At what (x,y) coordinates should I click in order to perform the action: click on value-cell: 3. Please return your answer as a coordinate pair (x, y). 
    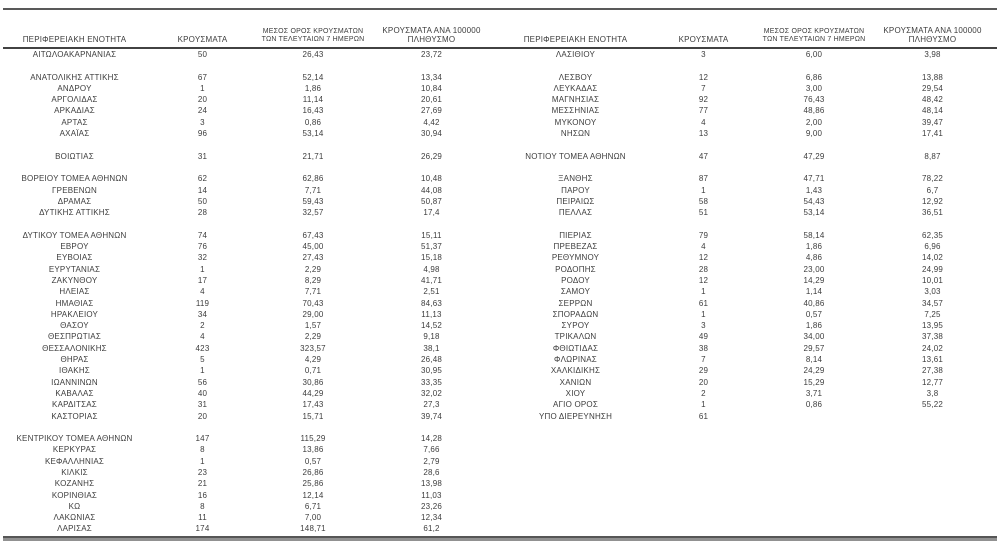
    Looking at the image, I should click on (202, 122).